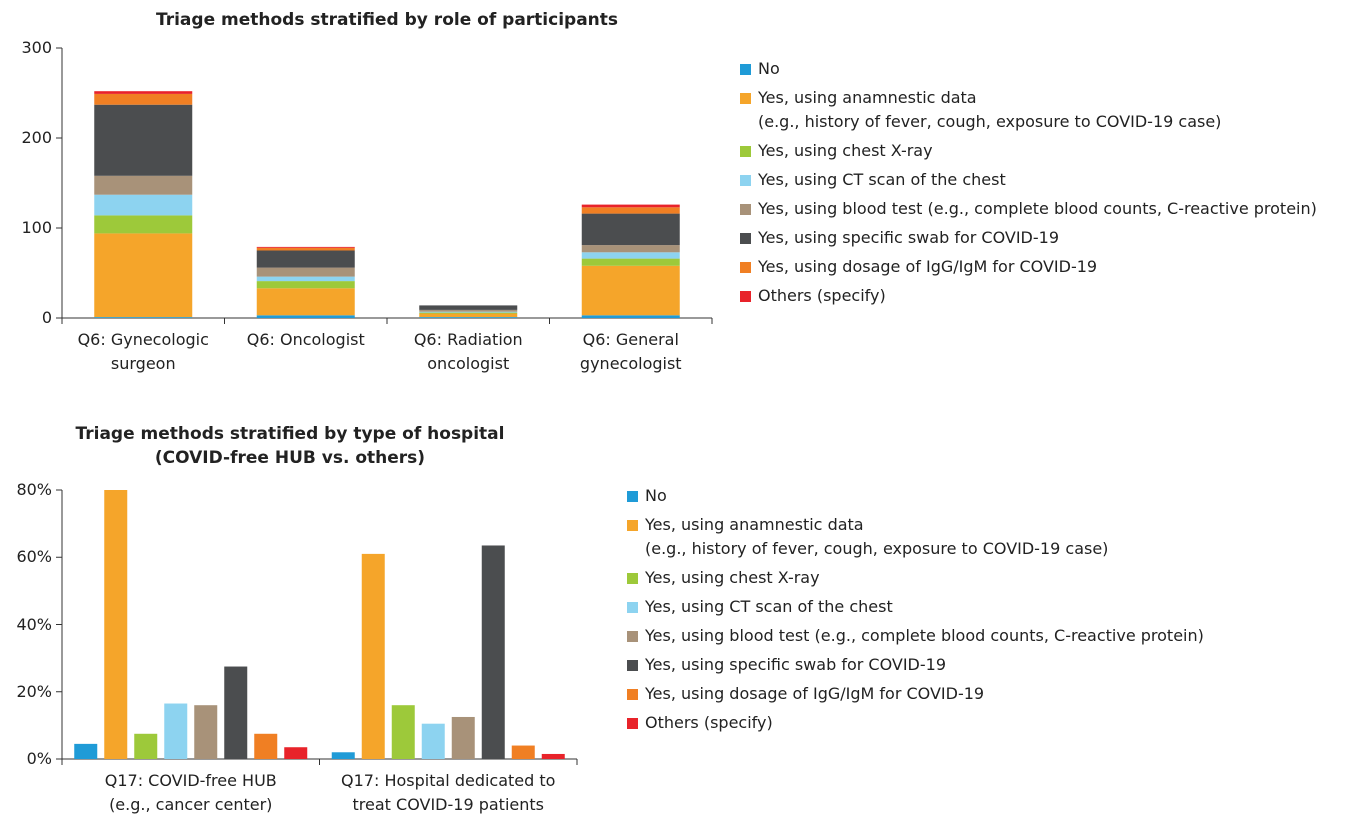 This screenshot has width=1371, height=818. I want to click on y-tick-label: 60%, so click(34, 557).